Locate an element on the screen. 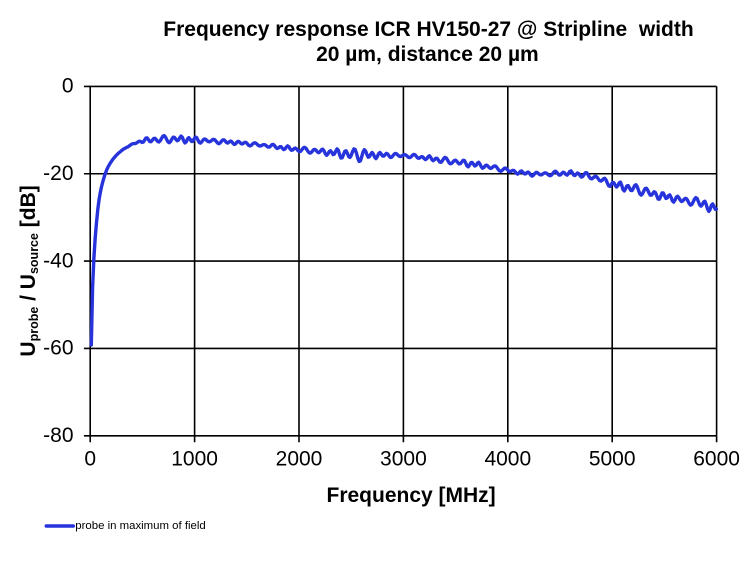  svg-text: 5000 is located at coordinates (612, 458).